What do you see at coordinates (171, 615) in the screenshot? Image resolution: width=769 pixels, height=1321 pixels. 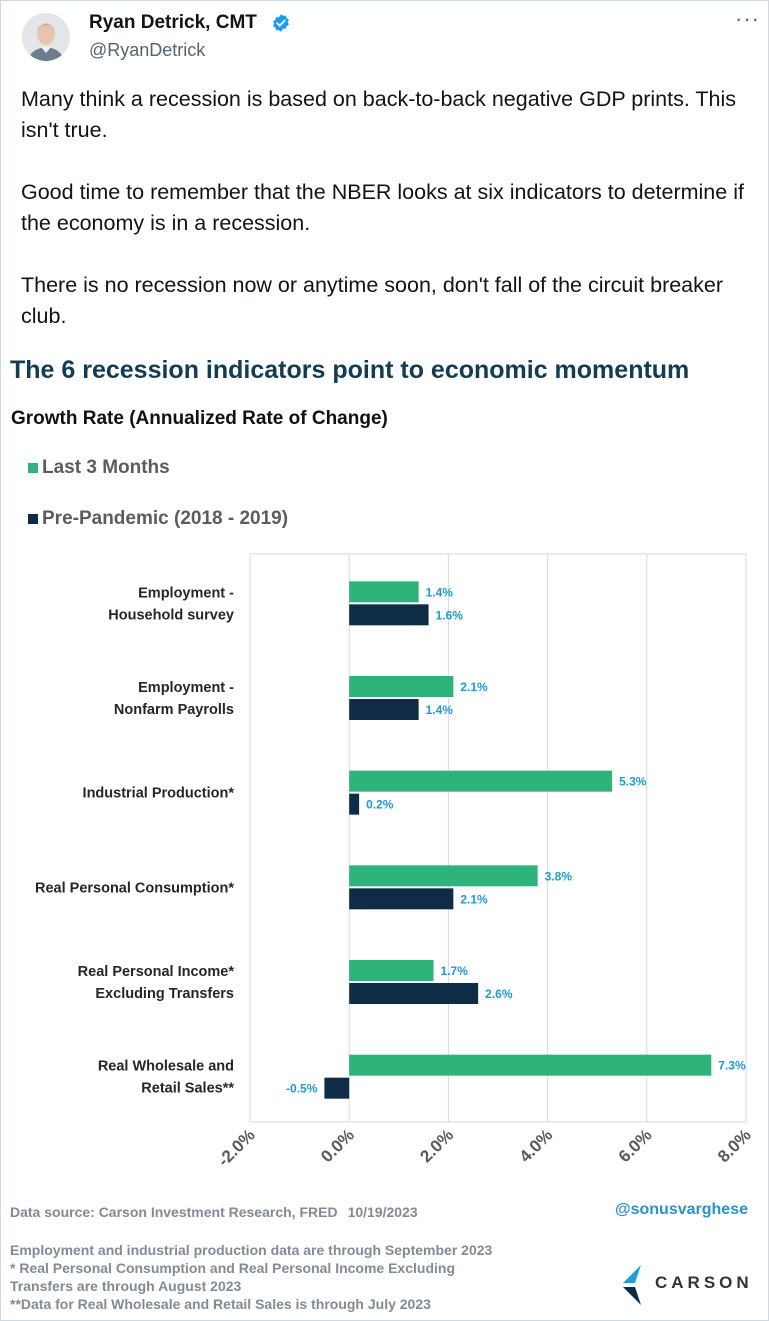 I see `category-label: Household survey` at bounding box center [171, 615].